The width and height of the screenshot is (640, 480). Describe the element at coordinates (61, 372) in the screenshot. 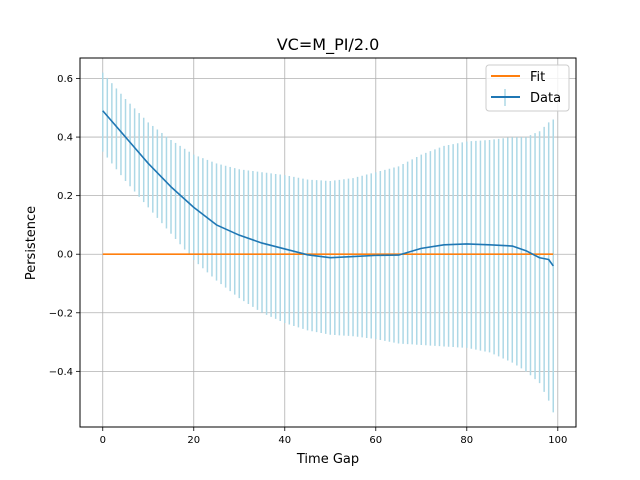

I see `y-tick-label: −0.4` at that location.